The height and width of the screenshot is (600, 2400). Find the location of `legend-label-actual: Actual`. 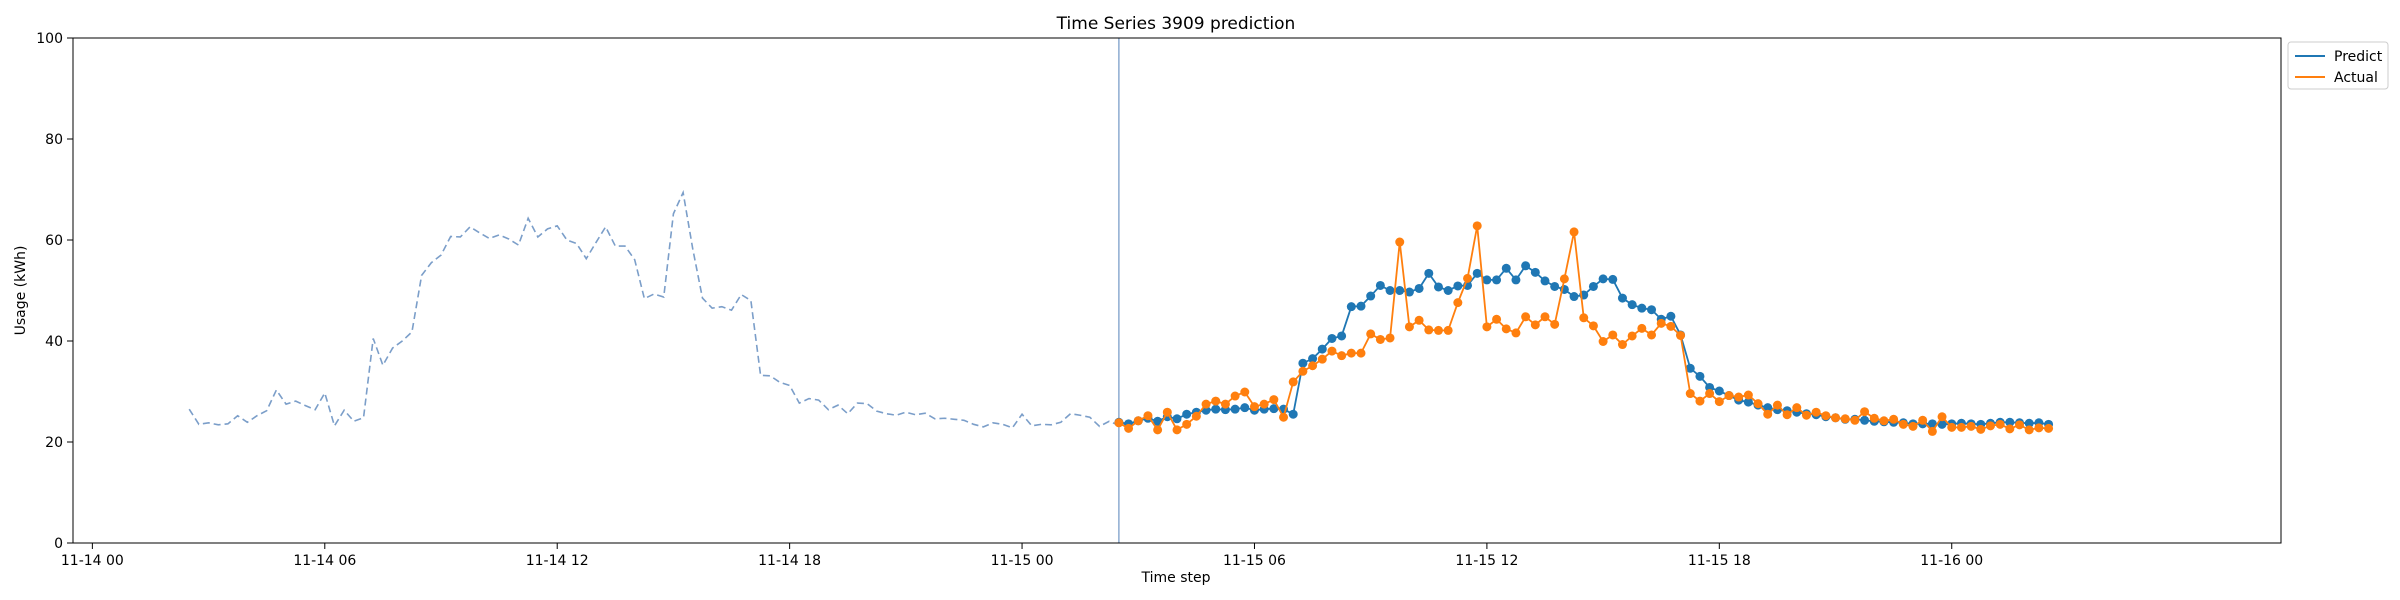

legend-label-actual: Actual is located at coordinates (2356, 78).